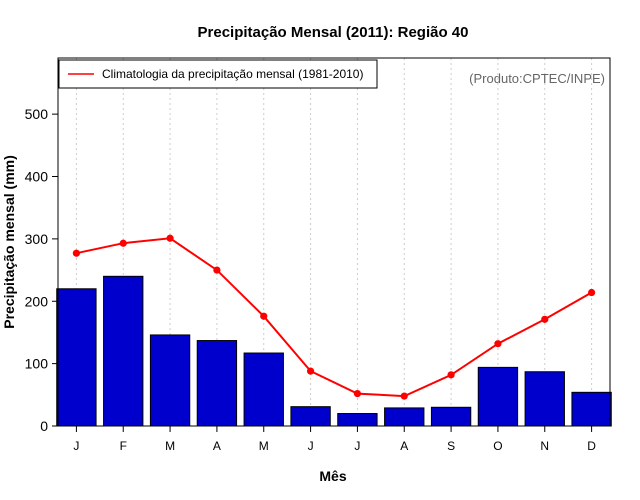 The image size is (640, 500). Describe the element at coordinates (333, 32) in the screenshot. I see `chart-title: Precipitação Mensal (2011): Região 40` at that location.